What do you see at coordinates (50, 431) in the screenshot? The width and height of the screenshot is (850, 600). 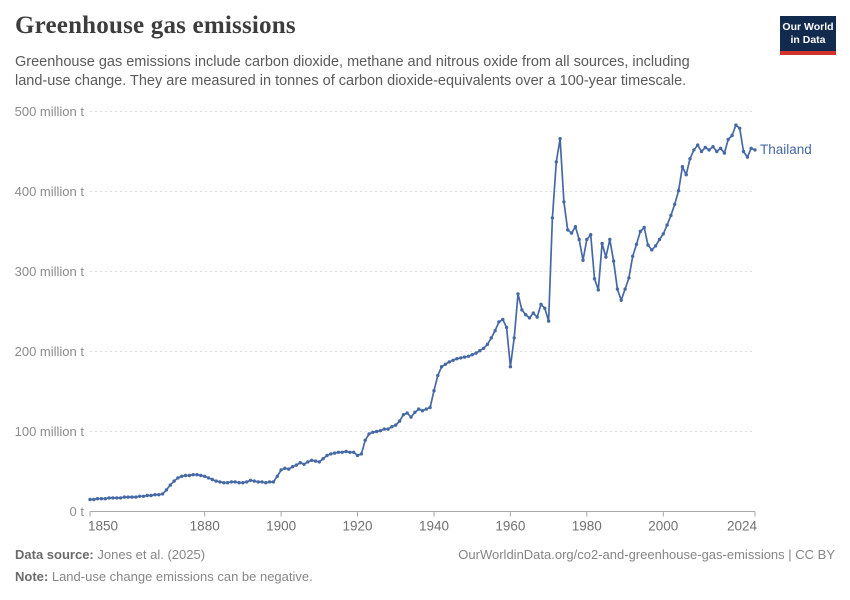 I see `y-tick-label: 100 million t` at bounding box center [50, 431].